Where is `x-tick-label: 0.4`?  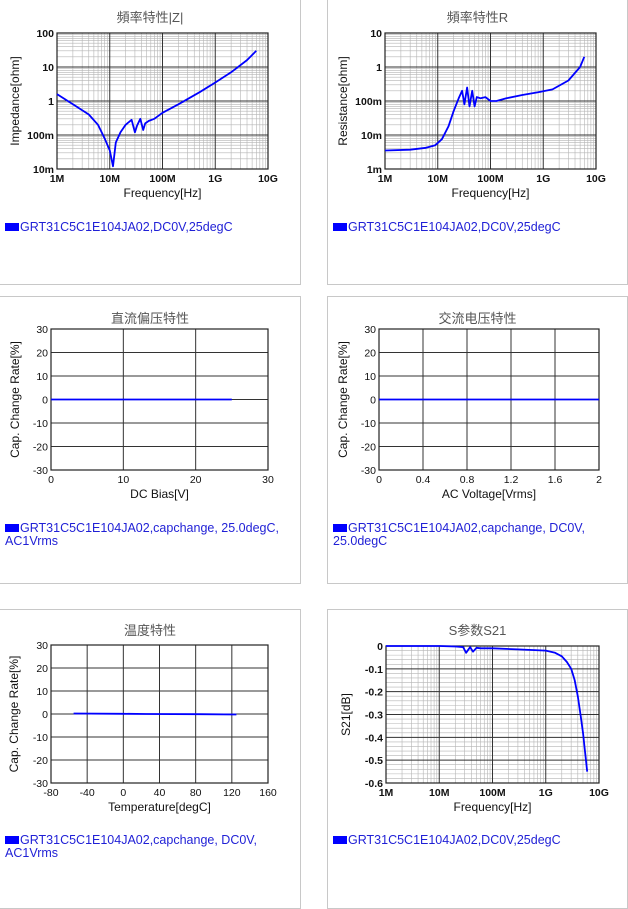 x-tick-label: 0.4 is located at coordinates (423, 480).